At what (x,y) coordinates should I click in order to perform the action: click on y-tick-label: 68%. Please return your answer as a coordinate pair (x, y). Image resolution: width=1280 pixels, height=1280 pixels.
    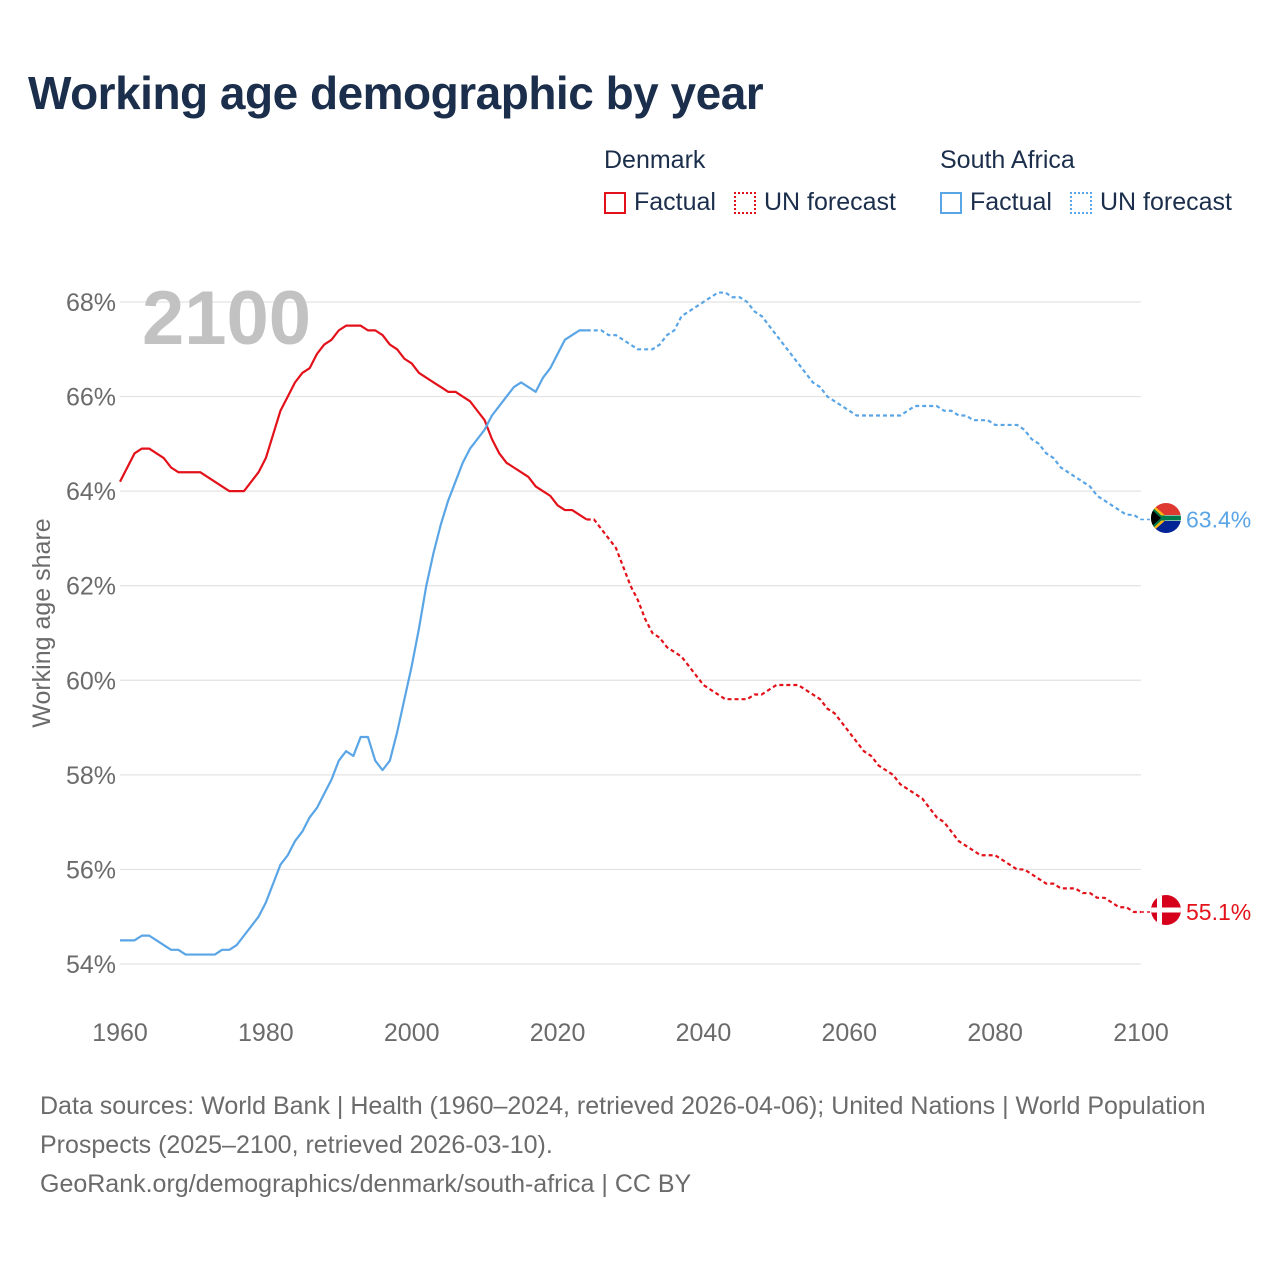
    Looking at the image, I should click on (91, 303).